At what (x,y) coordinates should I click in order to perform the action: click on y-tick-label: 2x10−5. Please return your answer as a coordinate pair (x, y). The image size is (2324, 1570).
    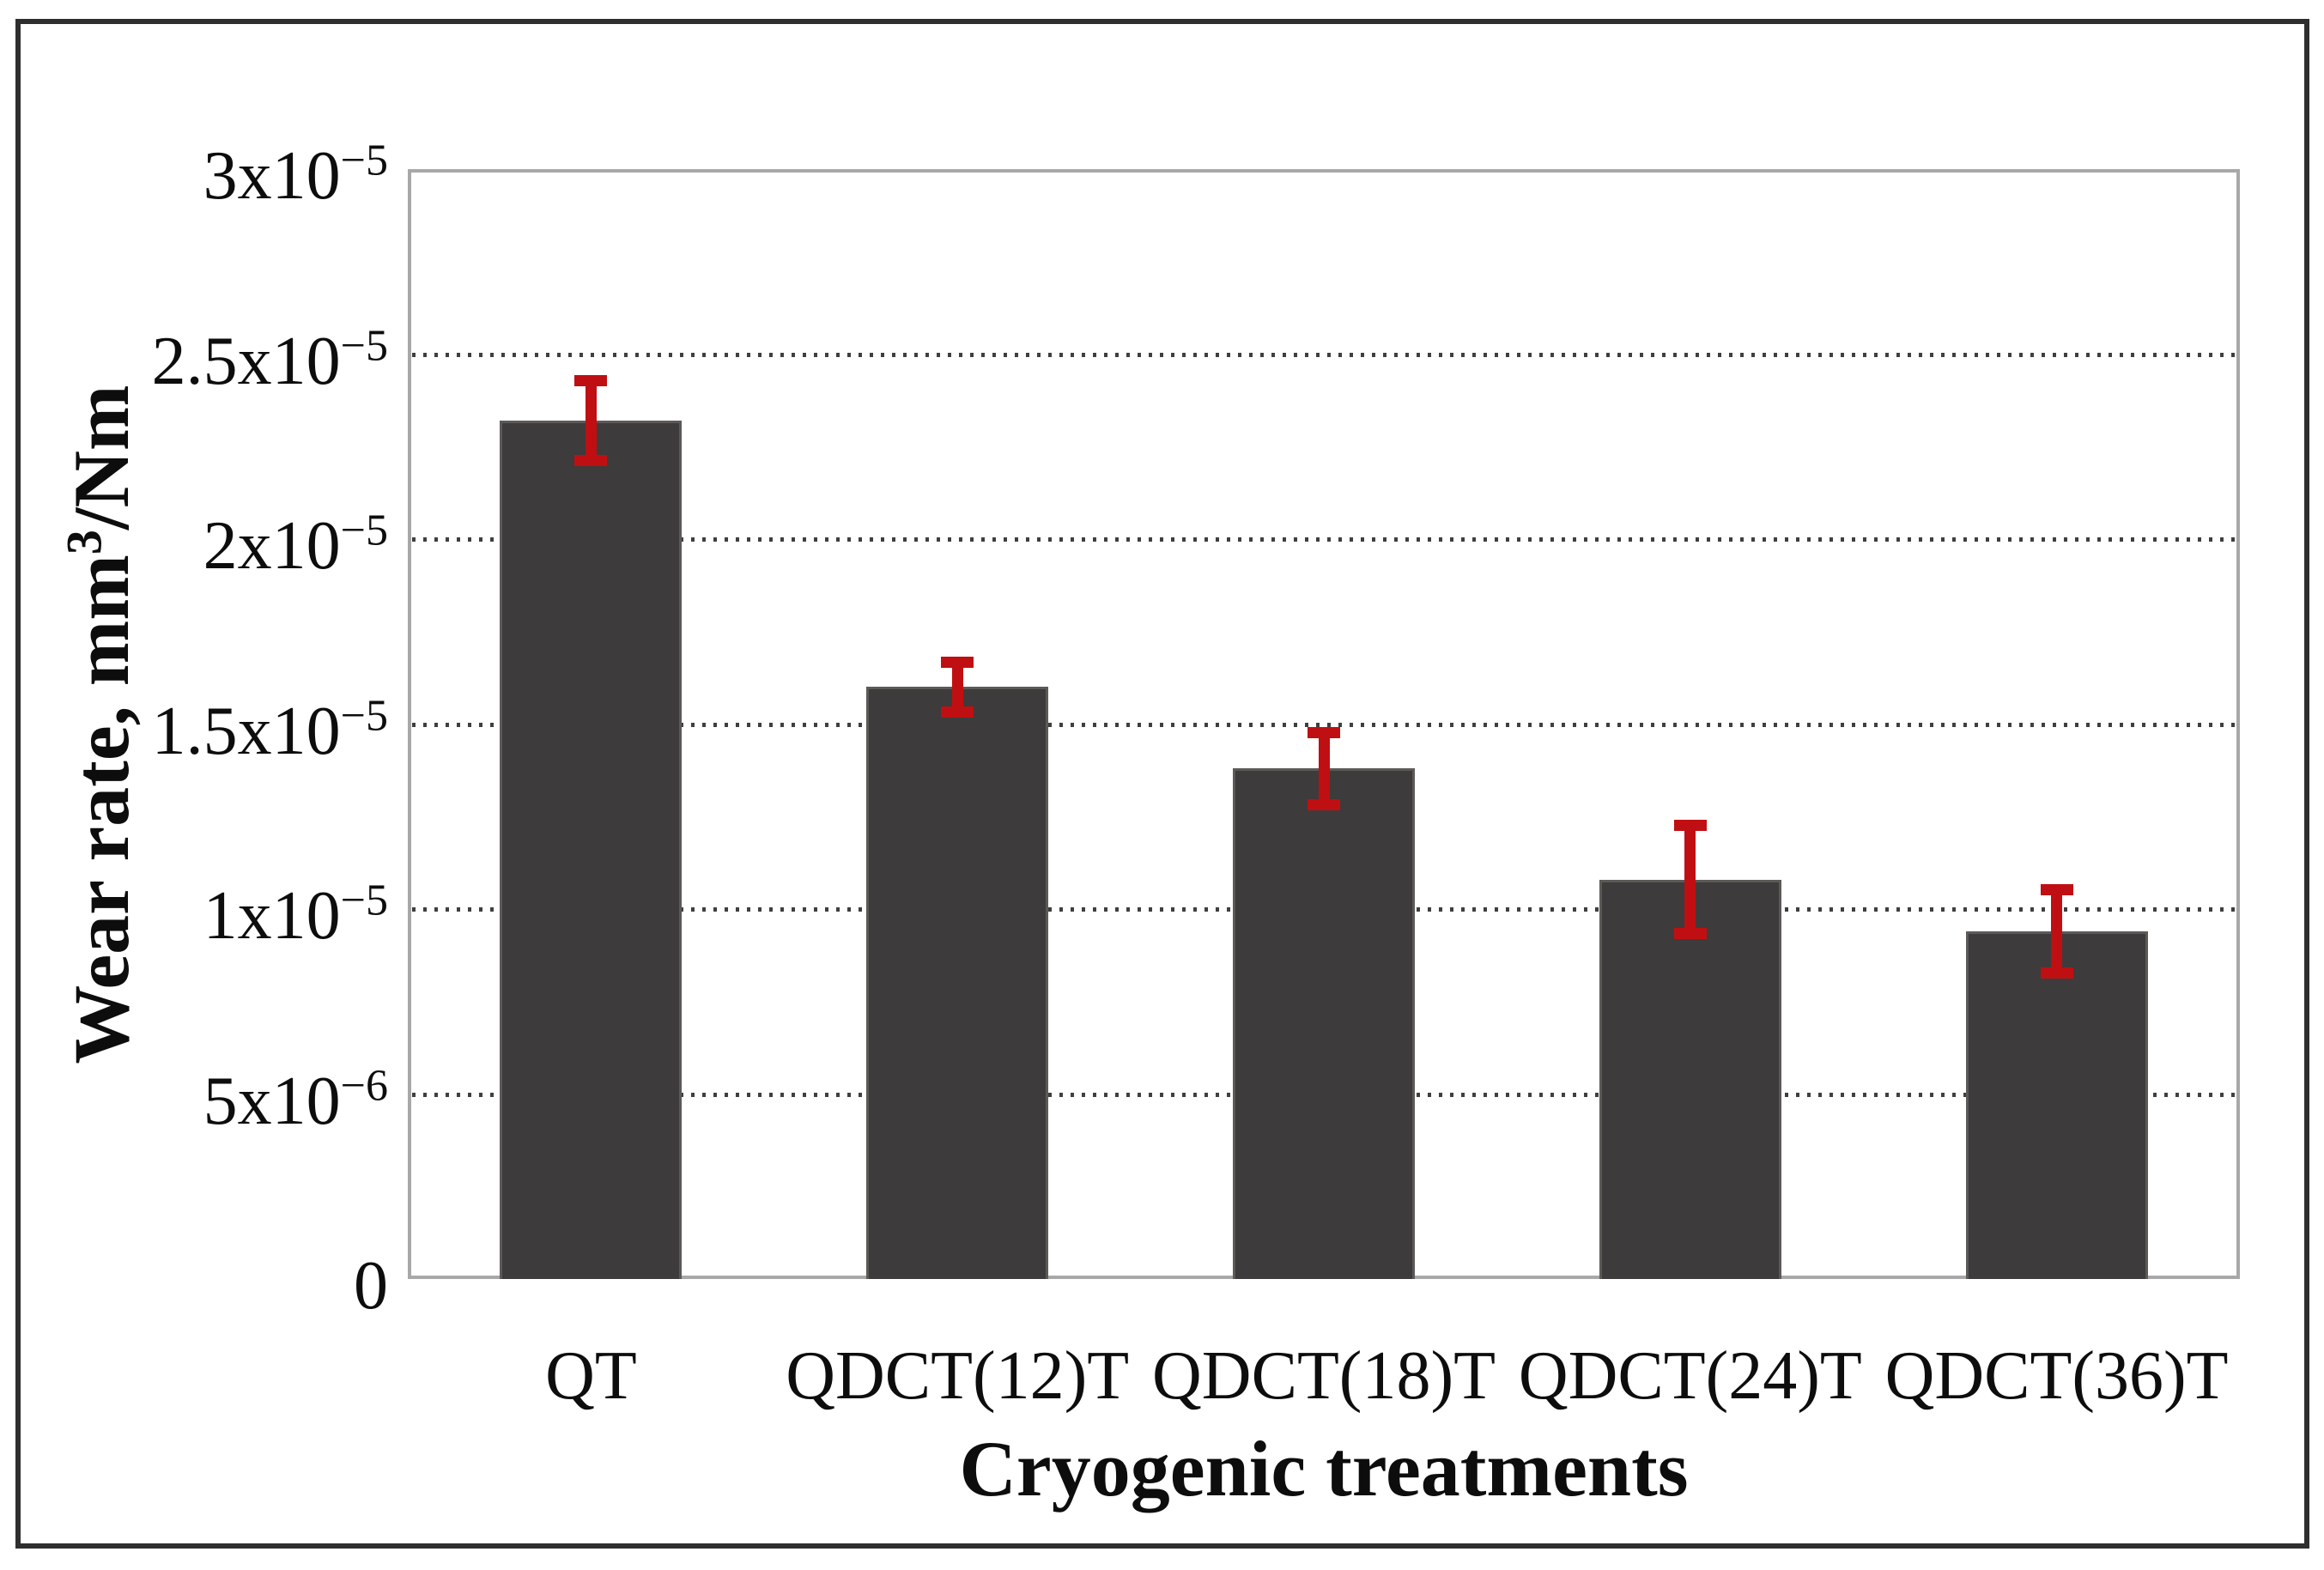
    Looking at the image, I should click on (194, 546).